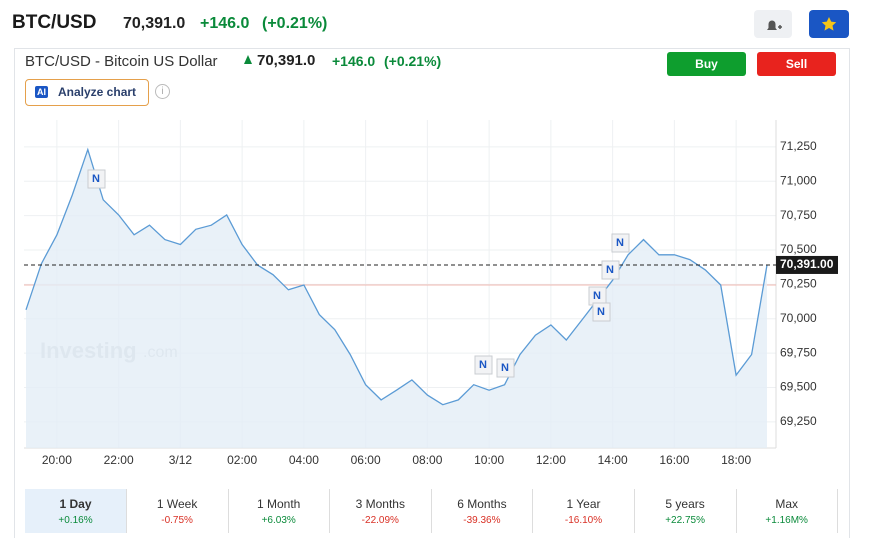  Describe the element at coordinates (798, 215) in the screenshot. I see `y-tick-label: 70,750` at that location.